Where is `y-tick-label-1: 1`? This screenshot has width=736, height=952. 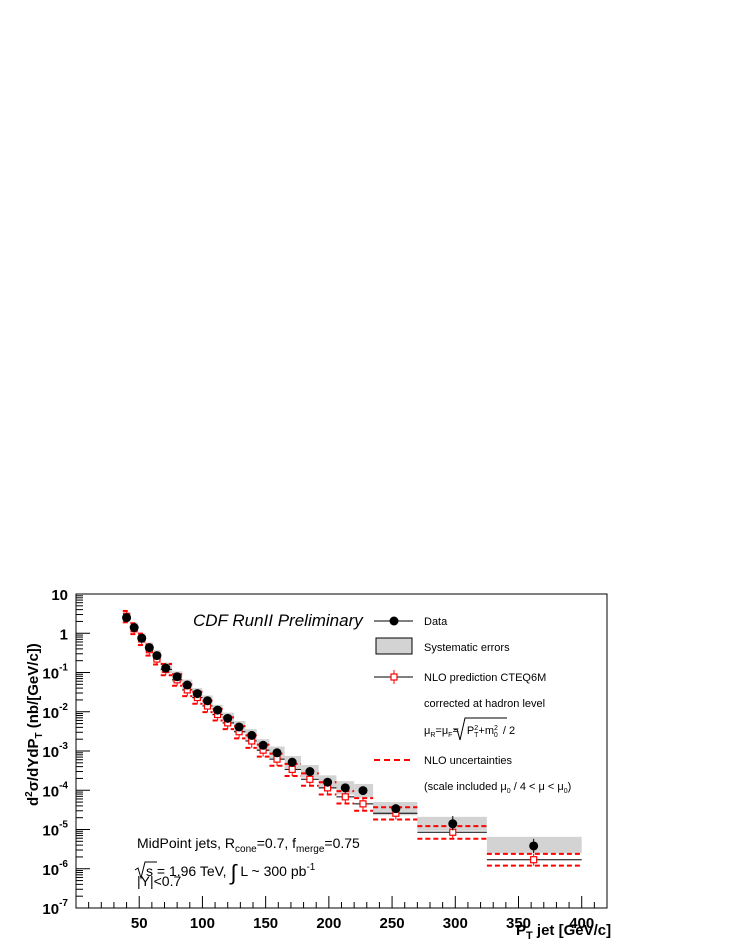
y-tick-label-1: 1 is located at coordinates (64, 634).